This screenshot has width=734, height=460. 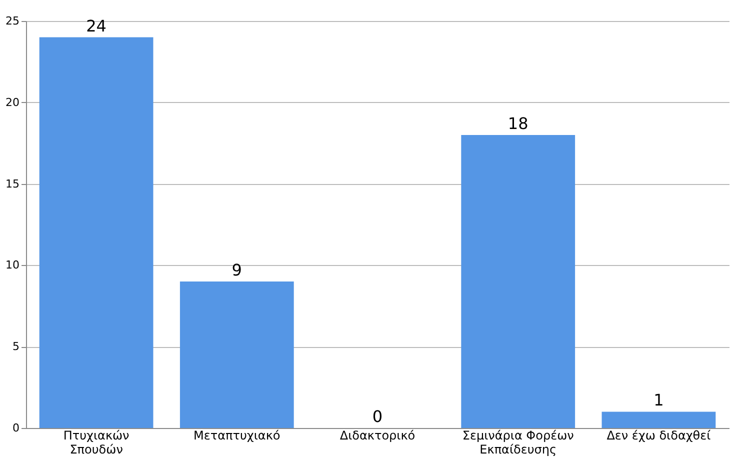 What do you see at coordinates (518, 442) in the screenshot?
I see `x-tick-label: Σεμινάρια Φορέων Εκπαίδευσης` at bounding box center [518, 442].